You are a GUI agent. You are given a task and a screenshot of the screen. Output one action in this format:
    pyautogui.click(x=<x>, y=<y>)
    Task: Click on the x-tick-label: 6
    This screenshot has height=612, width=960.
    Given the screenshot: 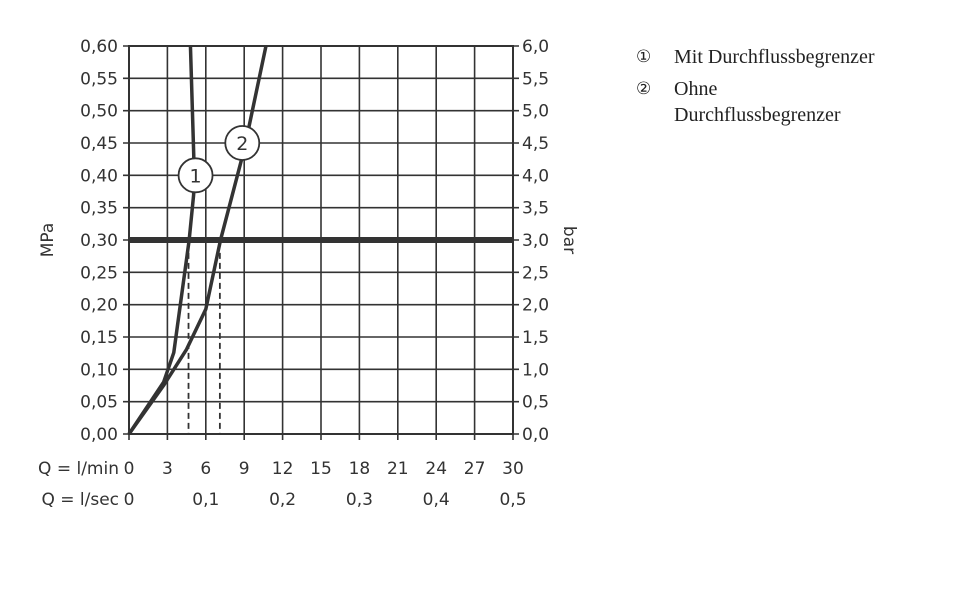 What is the action you would take?
    pyautogui.click(x=205, y=469)
    